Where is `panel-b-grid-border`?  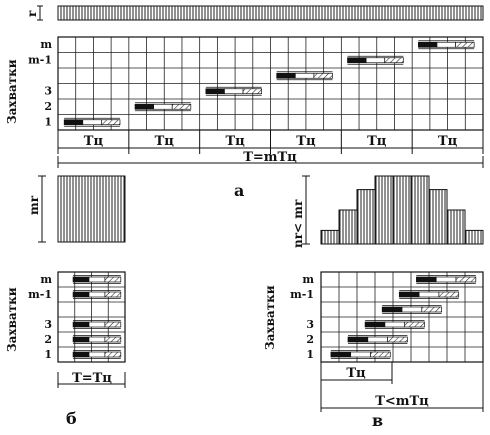
panel-b-grid-border is located at coordinates (91, 317).